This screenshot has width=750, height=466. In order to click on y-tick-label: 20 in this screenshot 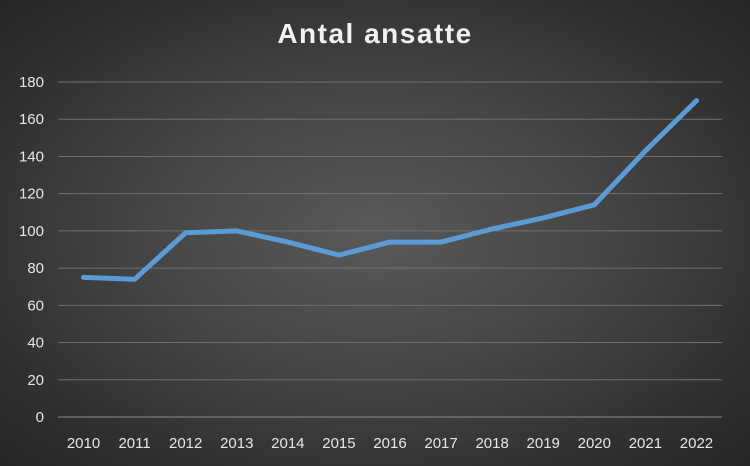, I will do `click(35, 380)`.